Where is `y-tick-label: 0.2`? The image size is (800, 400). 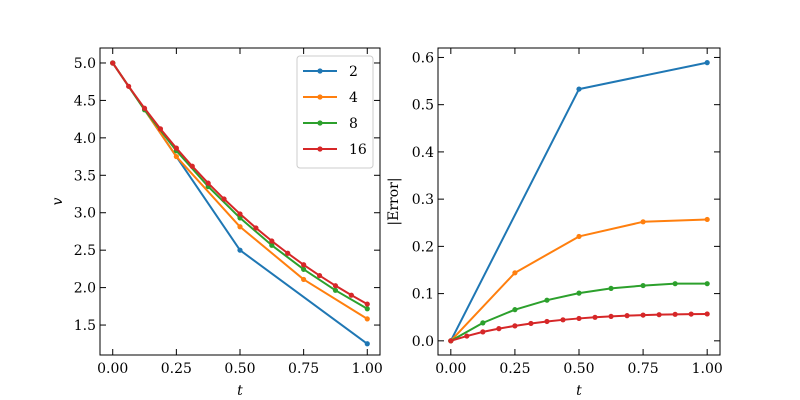 y-tick-label: 0.2 is located at coordinates (423, 247).